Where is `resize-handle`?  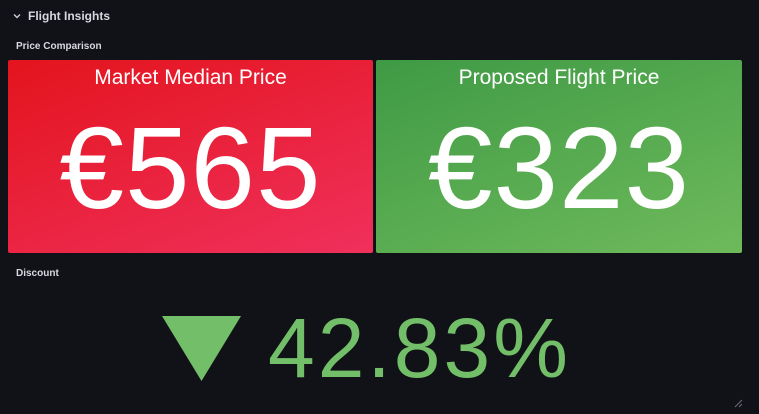
resize-handle is located at coordinates (738, 403).